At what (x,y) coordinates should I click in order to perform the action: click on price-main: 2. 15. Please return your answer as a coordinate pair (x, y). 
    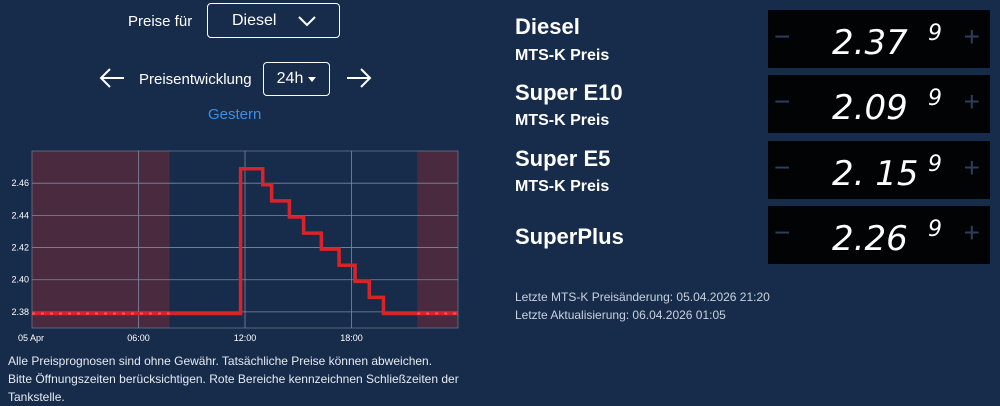
    Looking at the image, I should click on (875, 173).